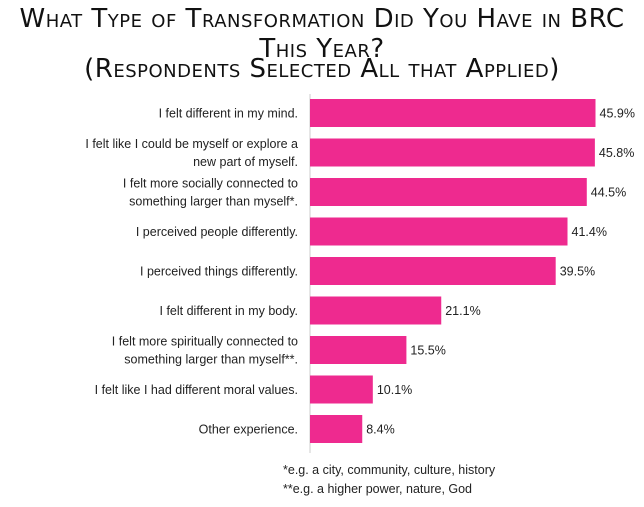  What do you see at coordinates (427, 351) in the screenshot?
I see `value-label-6: 15.5%` at bounding box center [427, 351].